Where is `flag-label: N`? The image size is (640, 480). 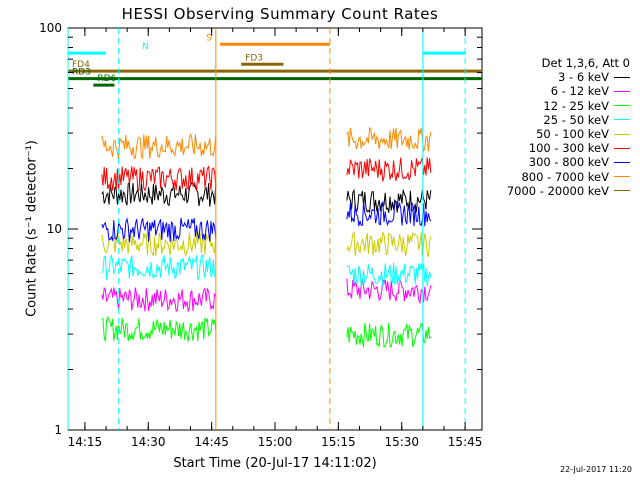 flag-label: N is located at coordinates (145, 47).